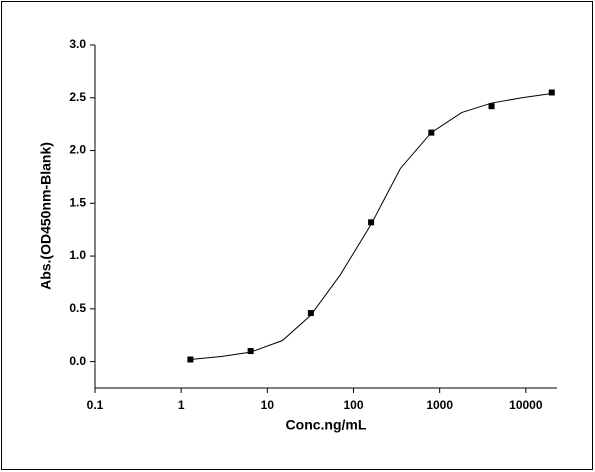  Describe the element at coordinates (77, 97) in the screenshot. I see `y-tick-label: 2.5` at that location.